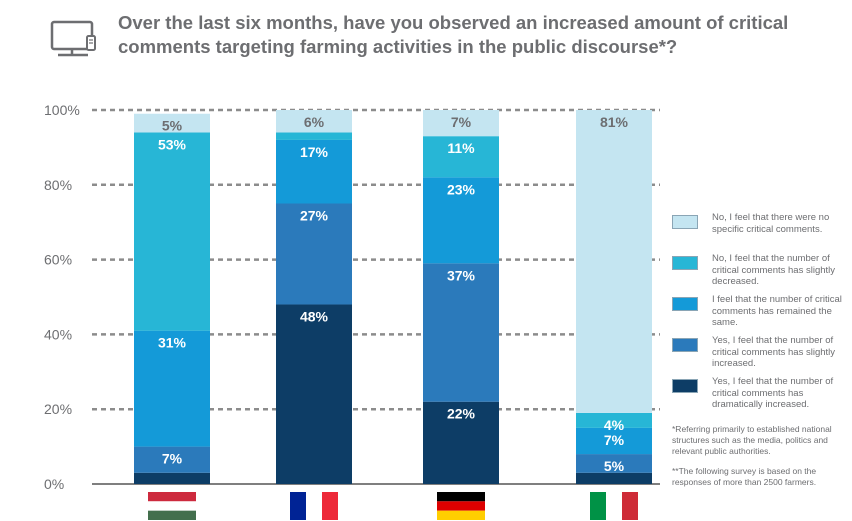  I want to click on y-tick-label: 20%, so click(58, 409).